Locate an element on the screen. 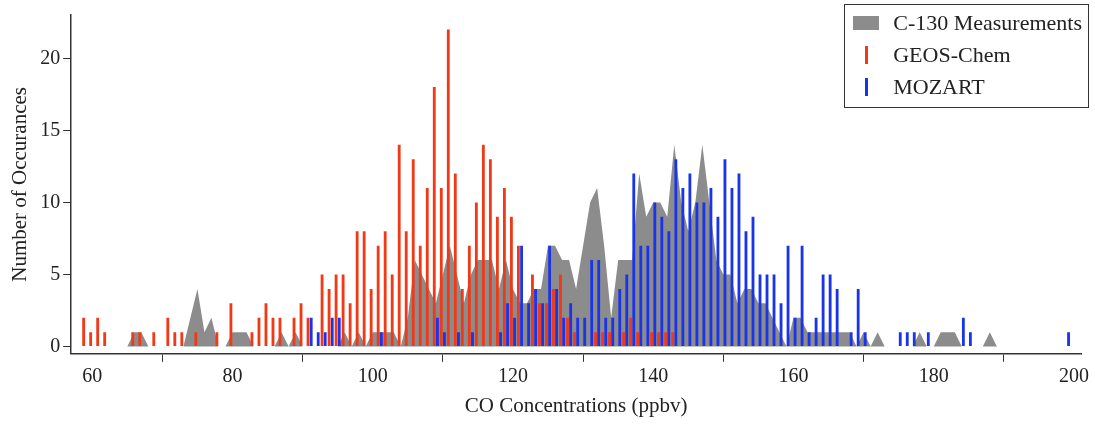 This screenshot has height=425, width=1095. x-tick-label: 100 is located at coordinates (372, 375).